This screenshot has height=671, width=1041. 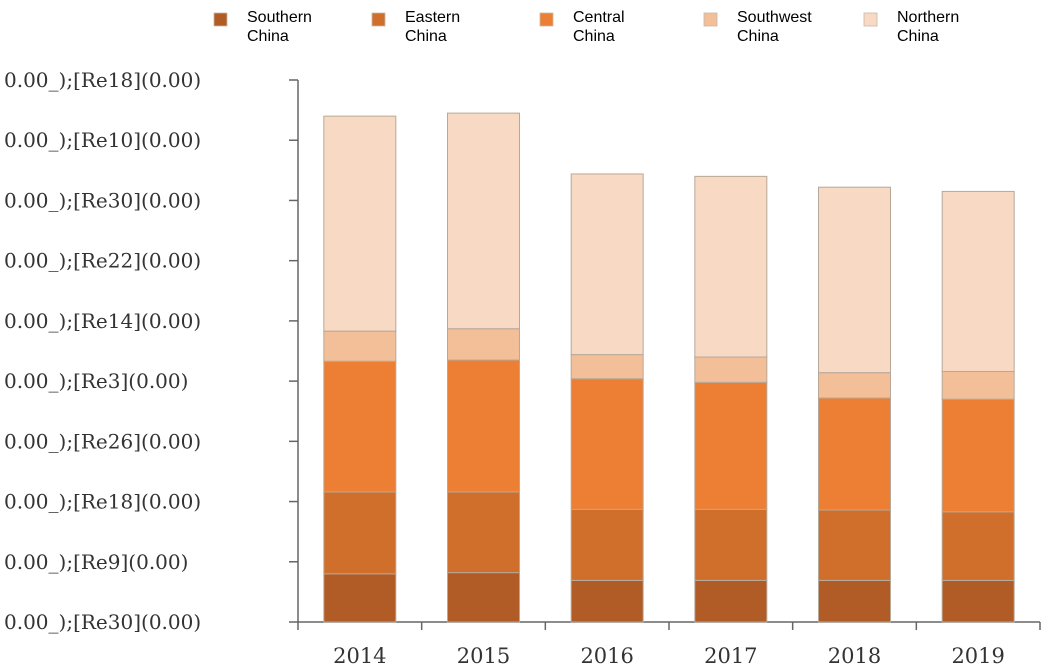 What do you see at coordinates (96, 381) in the screenshot?
I see `y-tick-label: 0.00_);[Re3](0.00)` at bounding box center [96, 381].